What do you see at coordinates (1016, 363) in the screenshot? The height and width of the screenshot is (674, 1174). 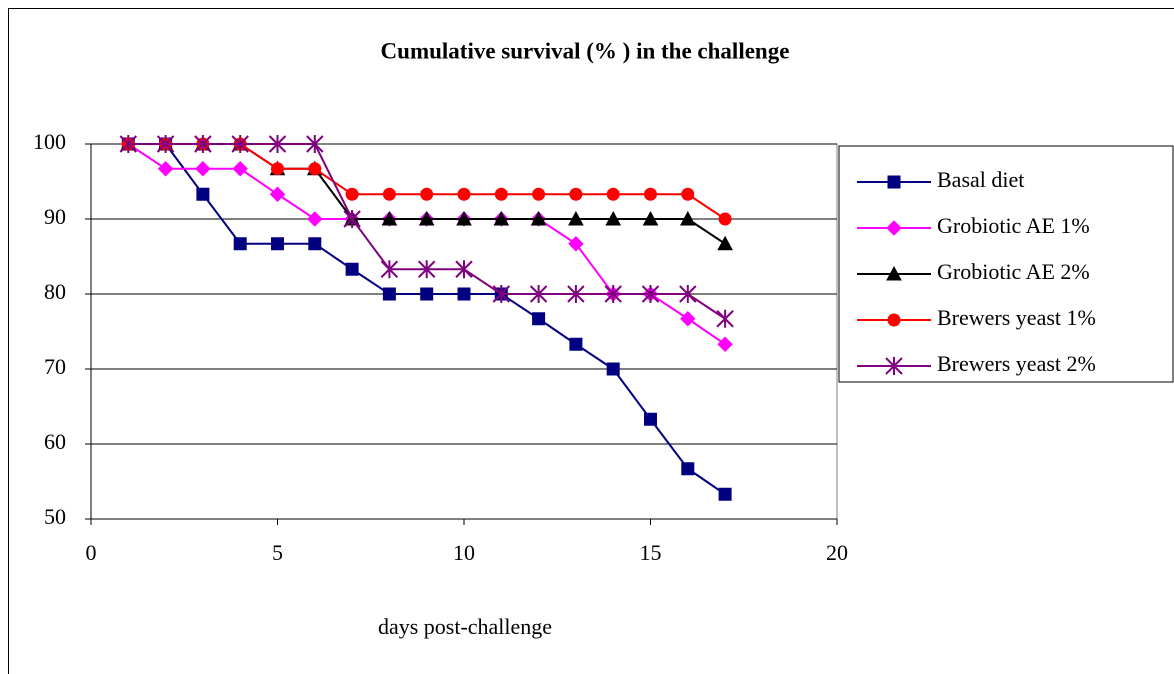 I see `legend-label: Brewers yeast 2%` at bounding box center [1016, 363].